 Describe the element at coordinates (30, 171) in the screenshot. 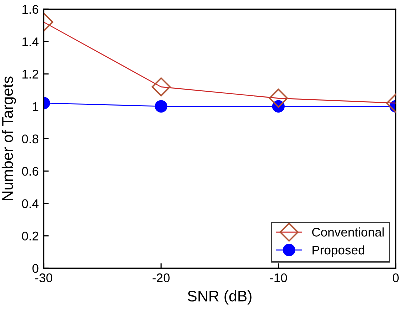

I see `y-tick-label: 0.6` at that location.